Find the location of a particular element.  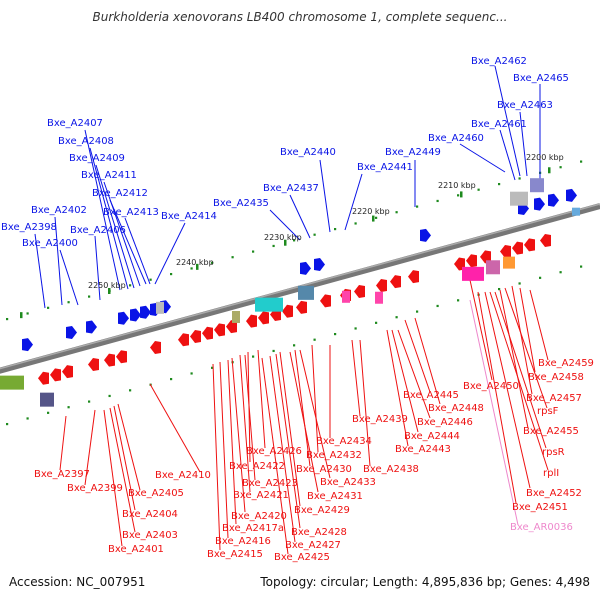

gene-label-bottom: Bxe_A2443 is located at coordinates (423, 449).